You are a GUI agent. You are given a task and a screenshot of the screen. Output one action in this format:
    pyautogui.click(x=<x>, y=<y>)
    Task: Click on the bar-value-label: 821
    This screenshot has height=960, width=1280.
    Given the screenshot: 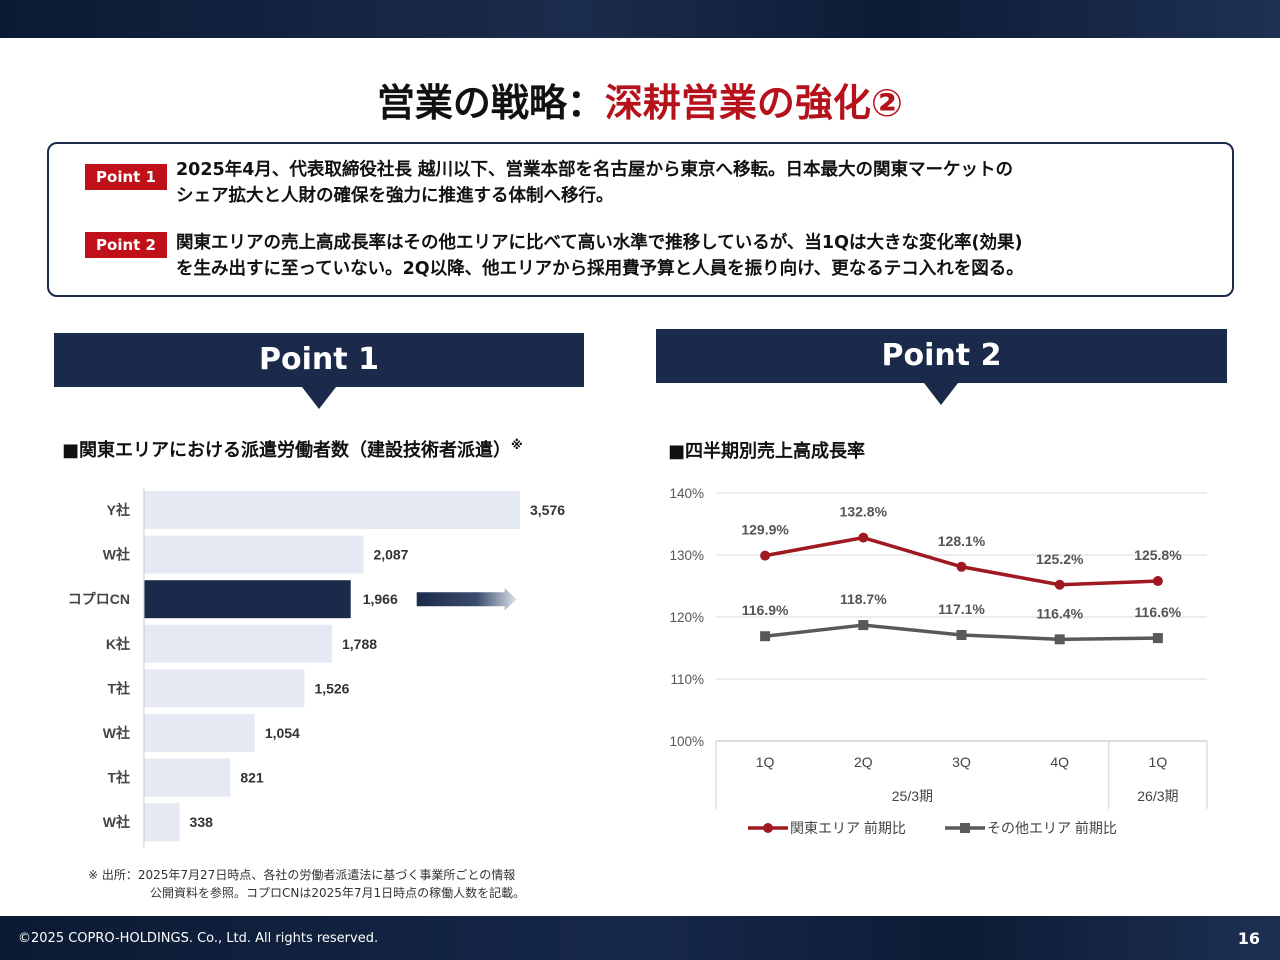 What is the action you would take?
    pyautogui.click(x=252, y=778)
    